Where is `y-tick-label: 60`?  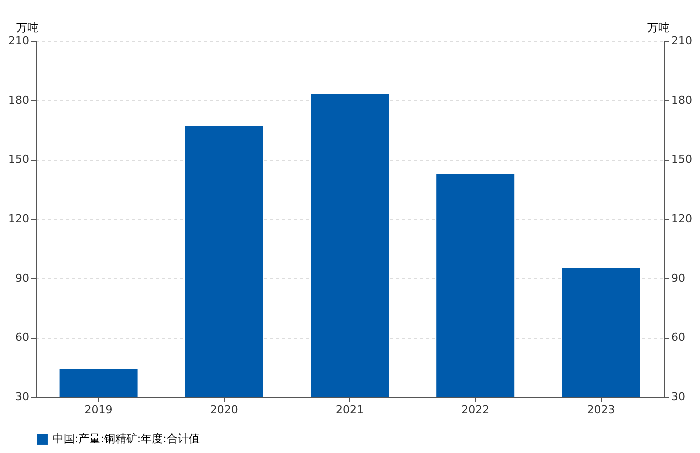
y-tick-label: 60 is located at coordinates (23, 337).